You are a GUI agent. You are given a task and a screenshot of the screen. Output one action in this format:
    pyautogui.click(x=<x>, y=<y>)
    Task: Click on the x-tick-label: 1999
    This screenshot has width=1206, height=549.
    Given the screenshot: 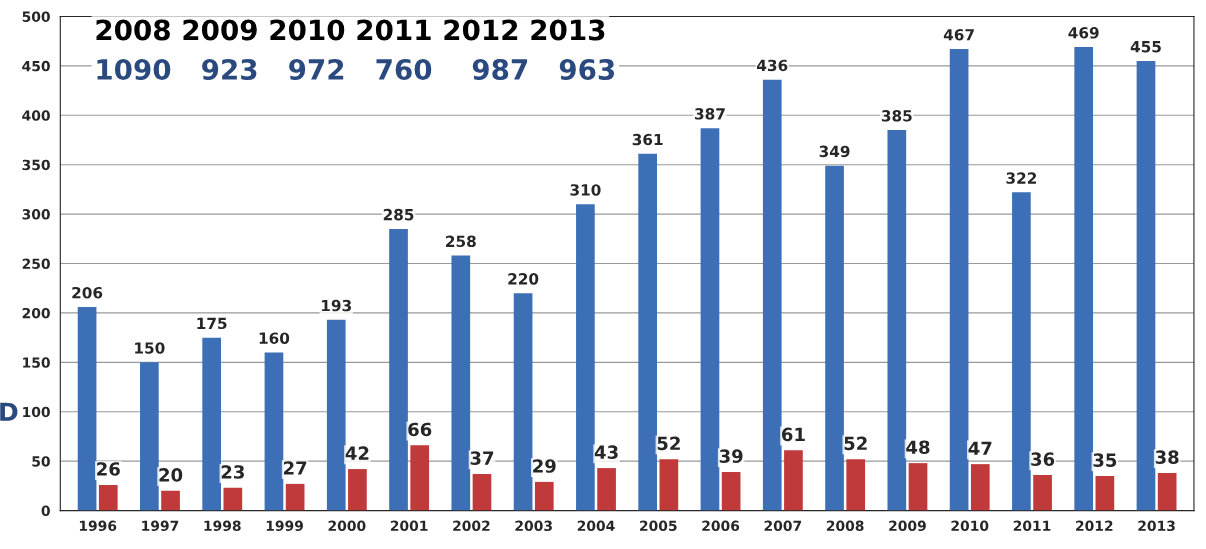 What is the action you would take?
    pyautogui.click(x=284, y=526)
    